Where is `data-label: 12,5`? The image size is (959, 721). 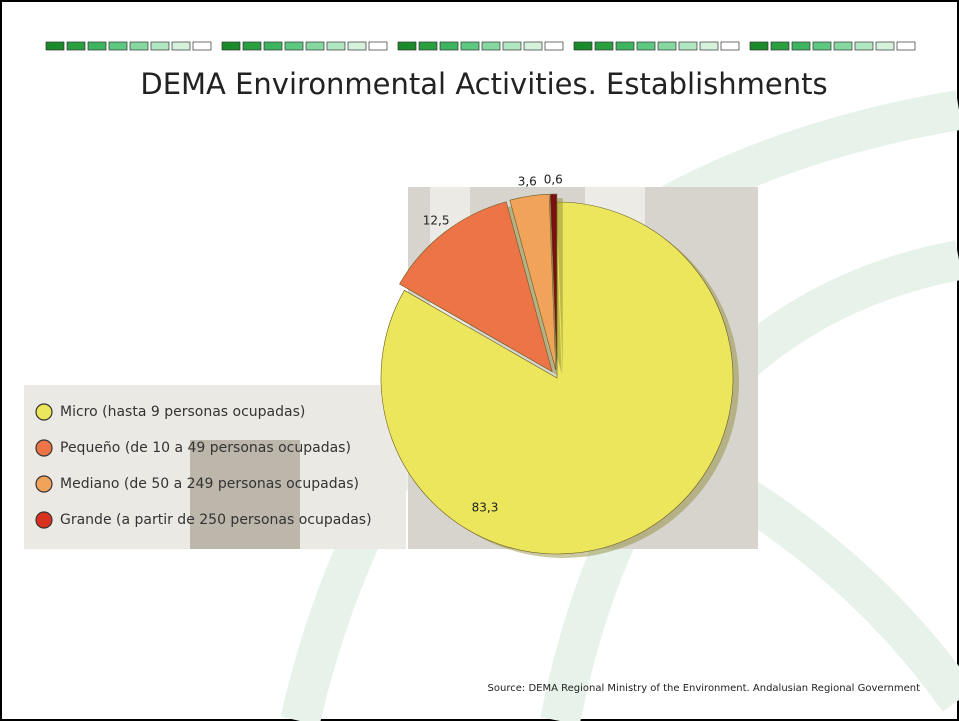 data-label: 12,5 is located at coordinates (436, 221).